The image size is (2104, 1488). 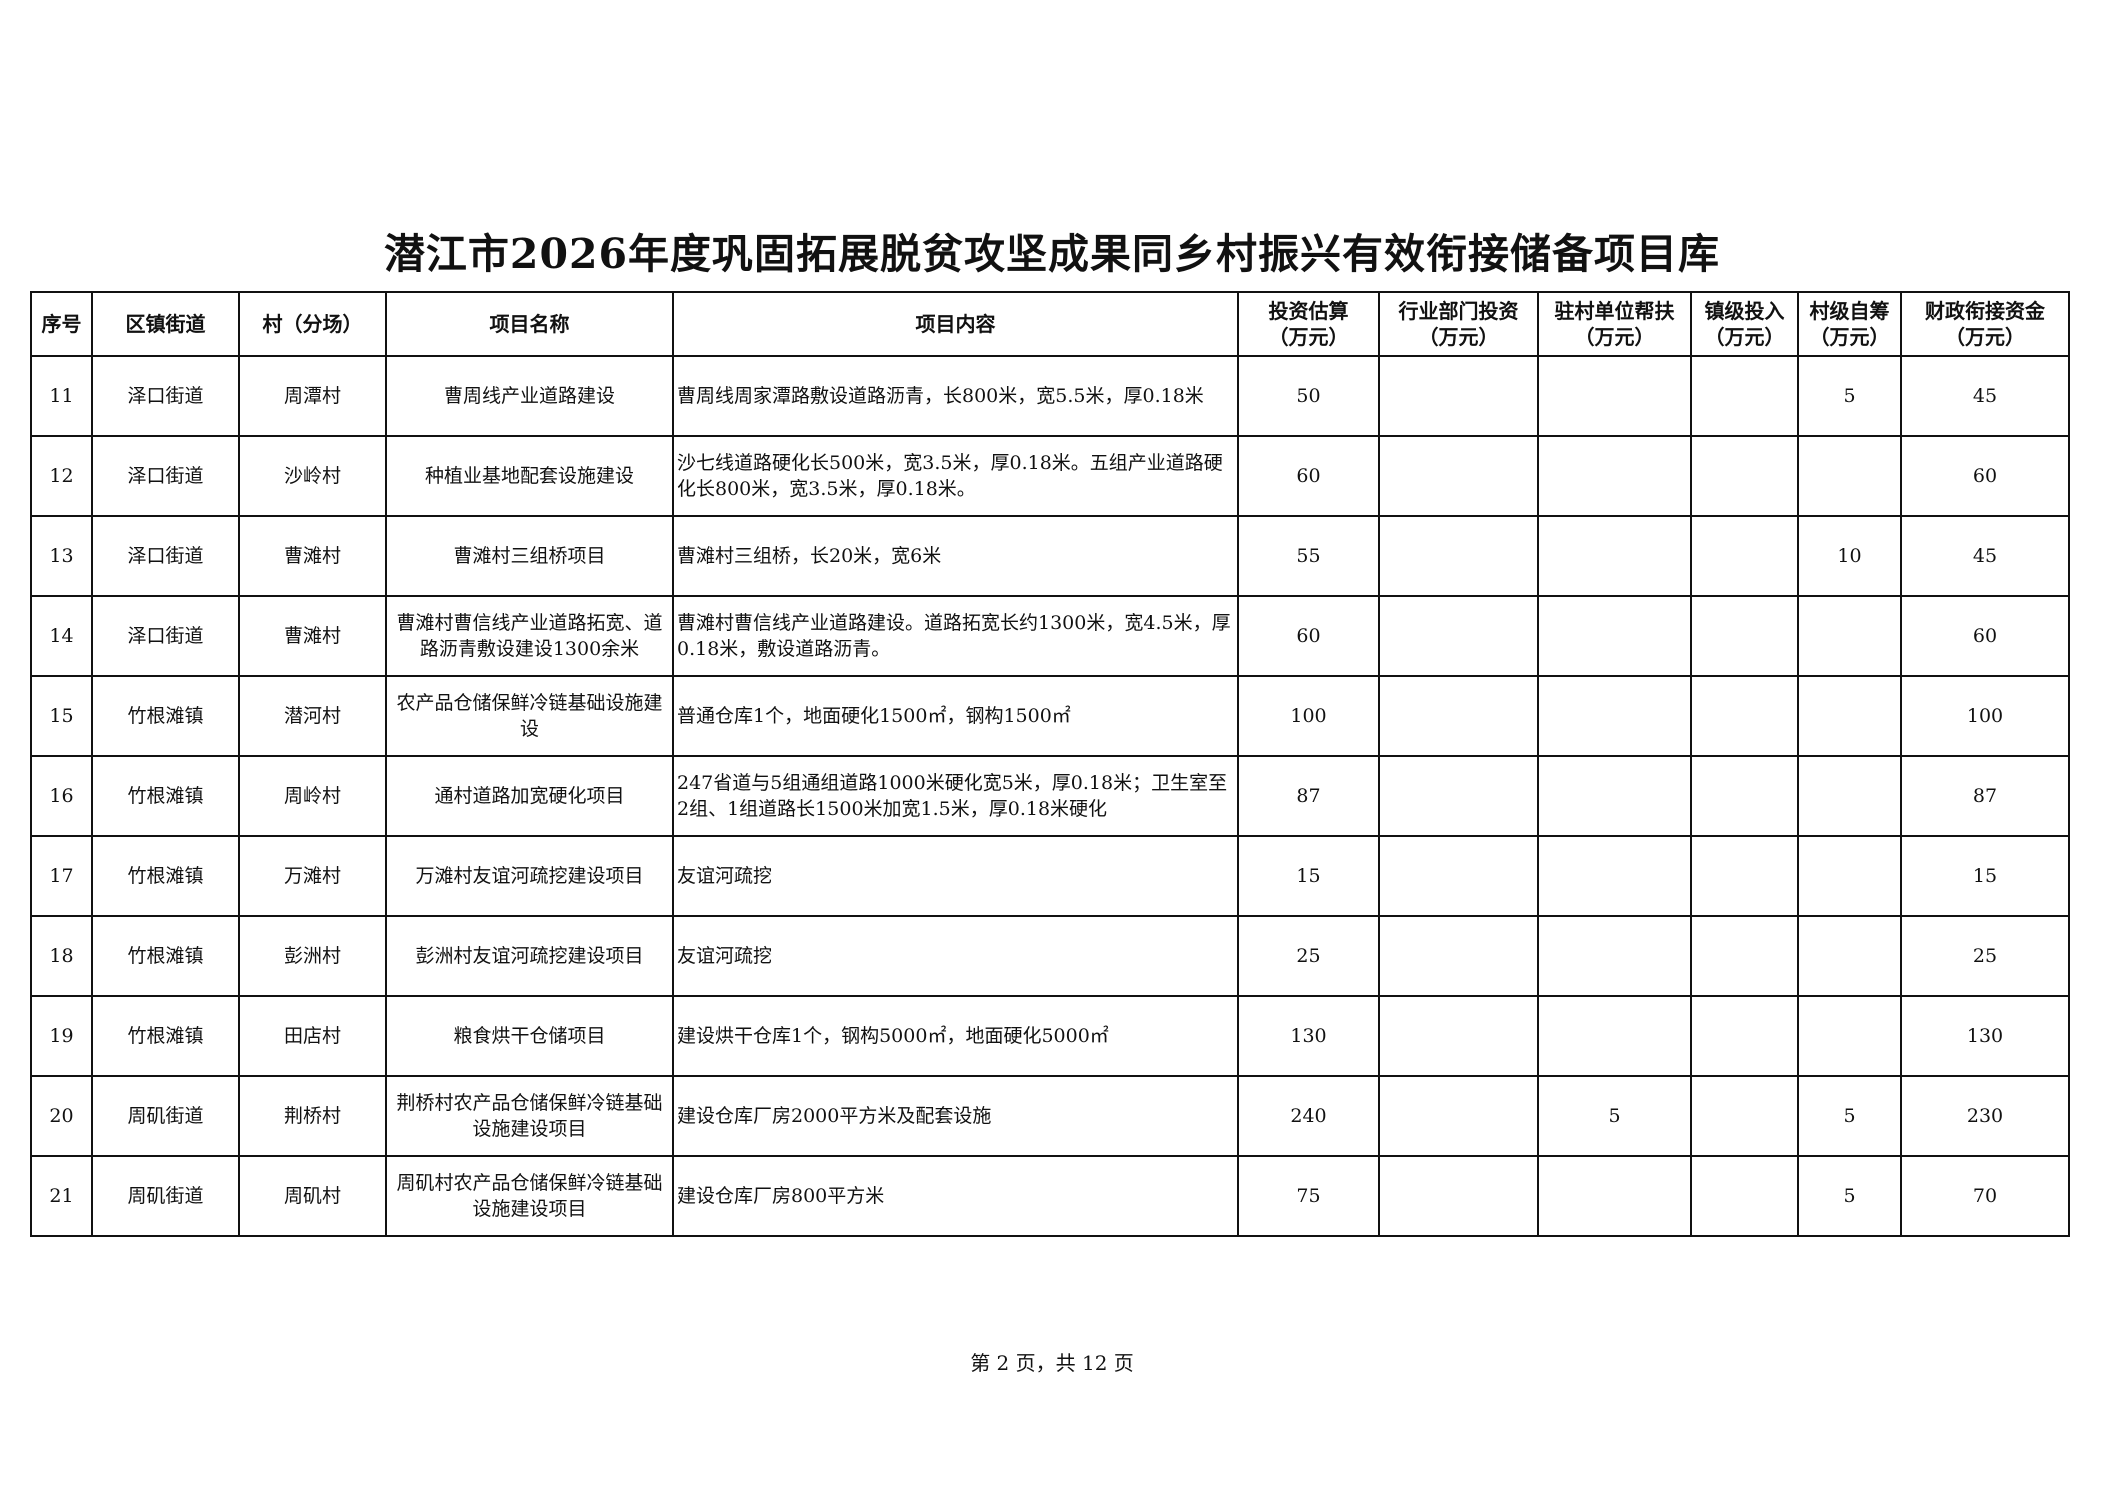 I want to click on column-header-fiscal-funds: 财政衔接资金 （万元）, so click(x=1985, y=324).